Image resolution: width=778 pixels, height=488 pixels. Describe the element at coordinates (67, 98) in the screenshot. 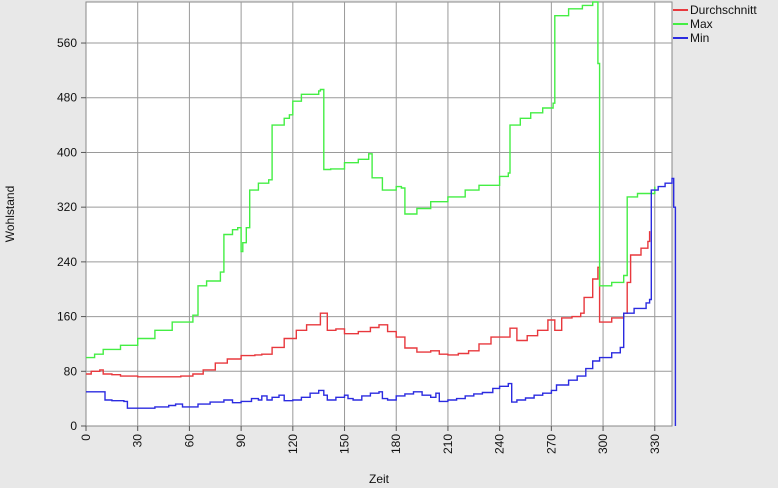

I see `y-tick-label: 480` at that location.